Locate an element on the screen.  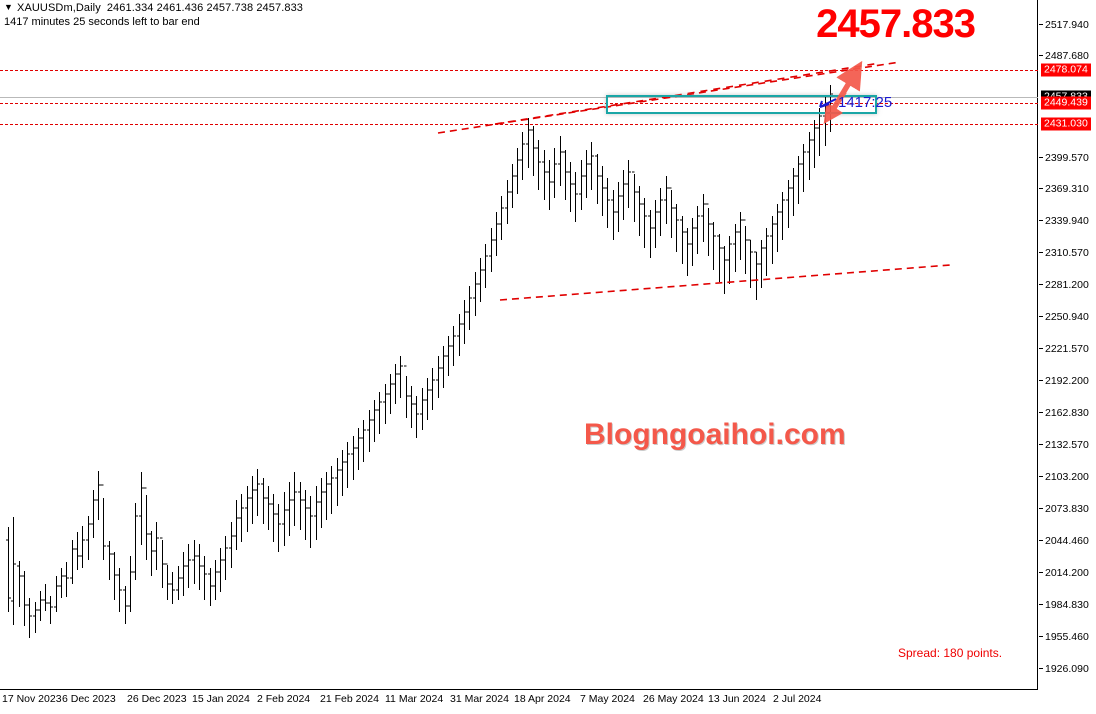
price-tick: 2044.460 is located at coordinates (1064, 541).